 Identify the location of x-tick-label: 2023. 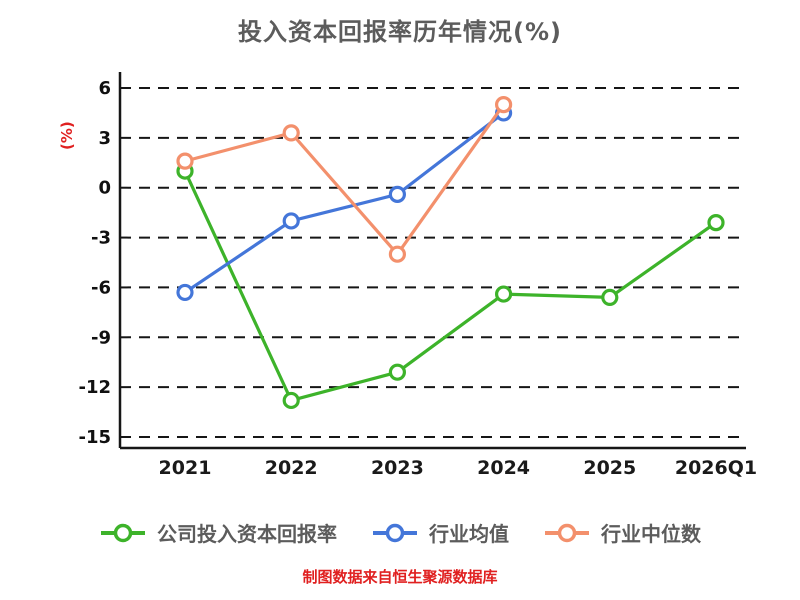
(397, 468).